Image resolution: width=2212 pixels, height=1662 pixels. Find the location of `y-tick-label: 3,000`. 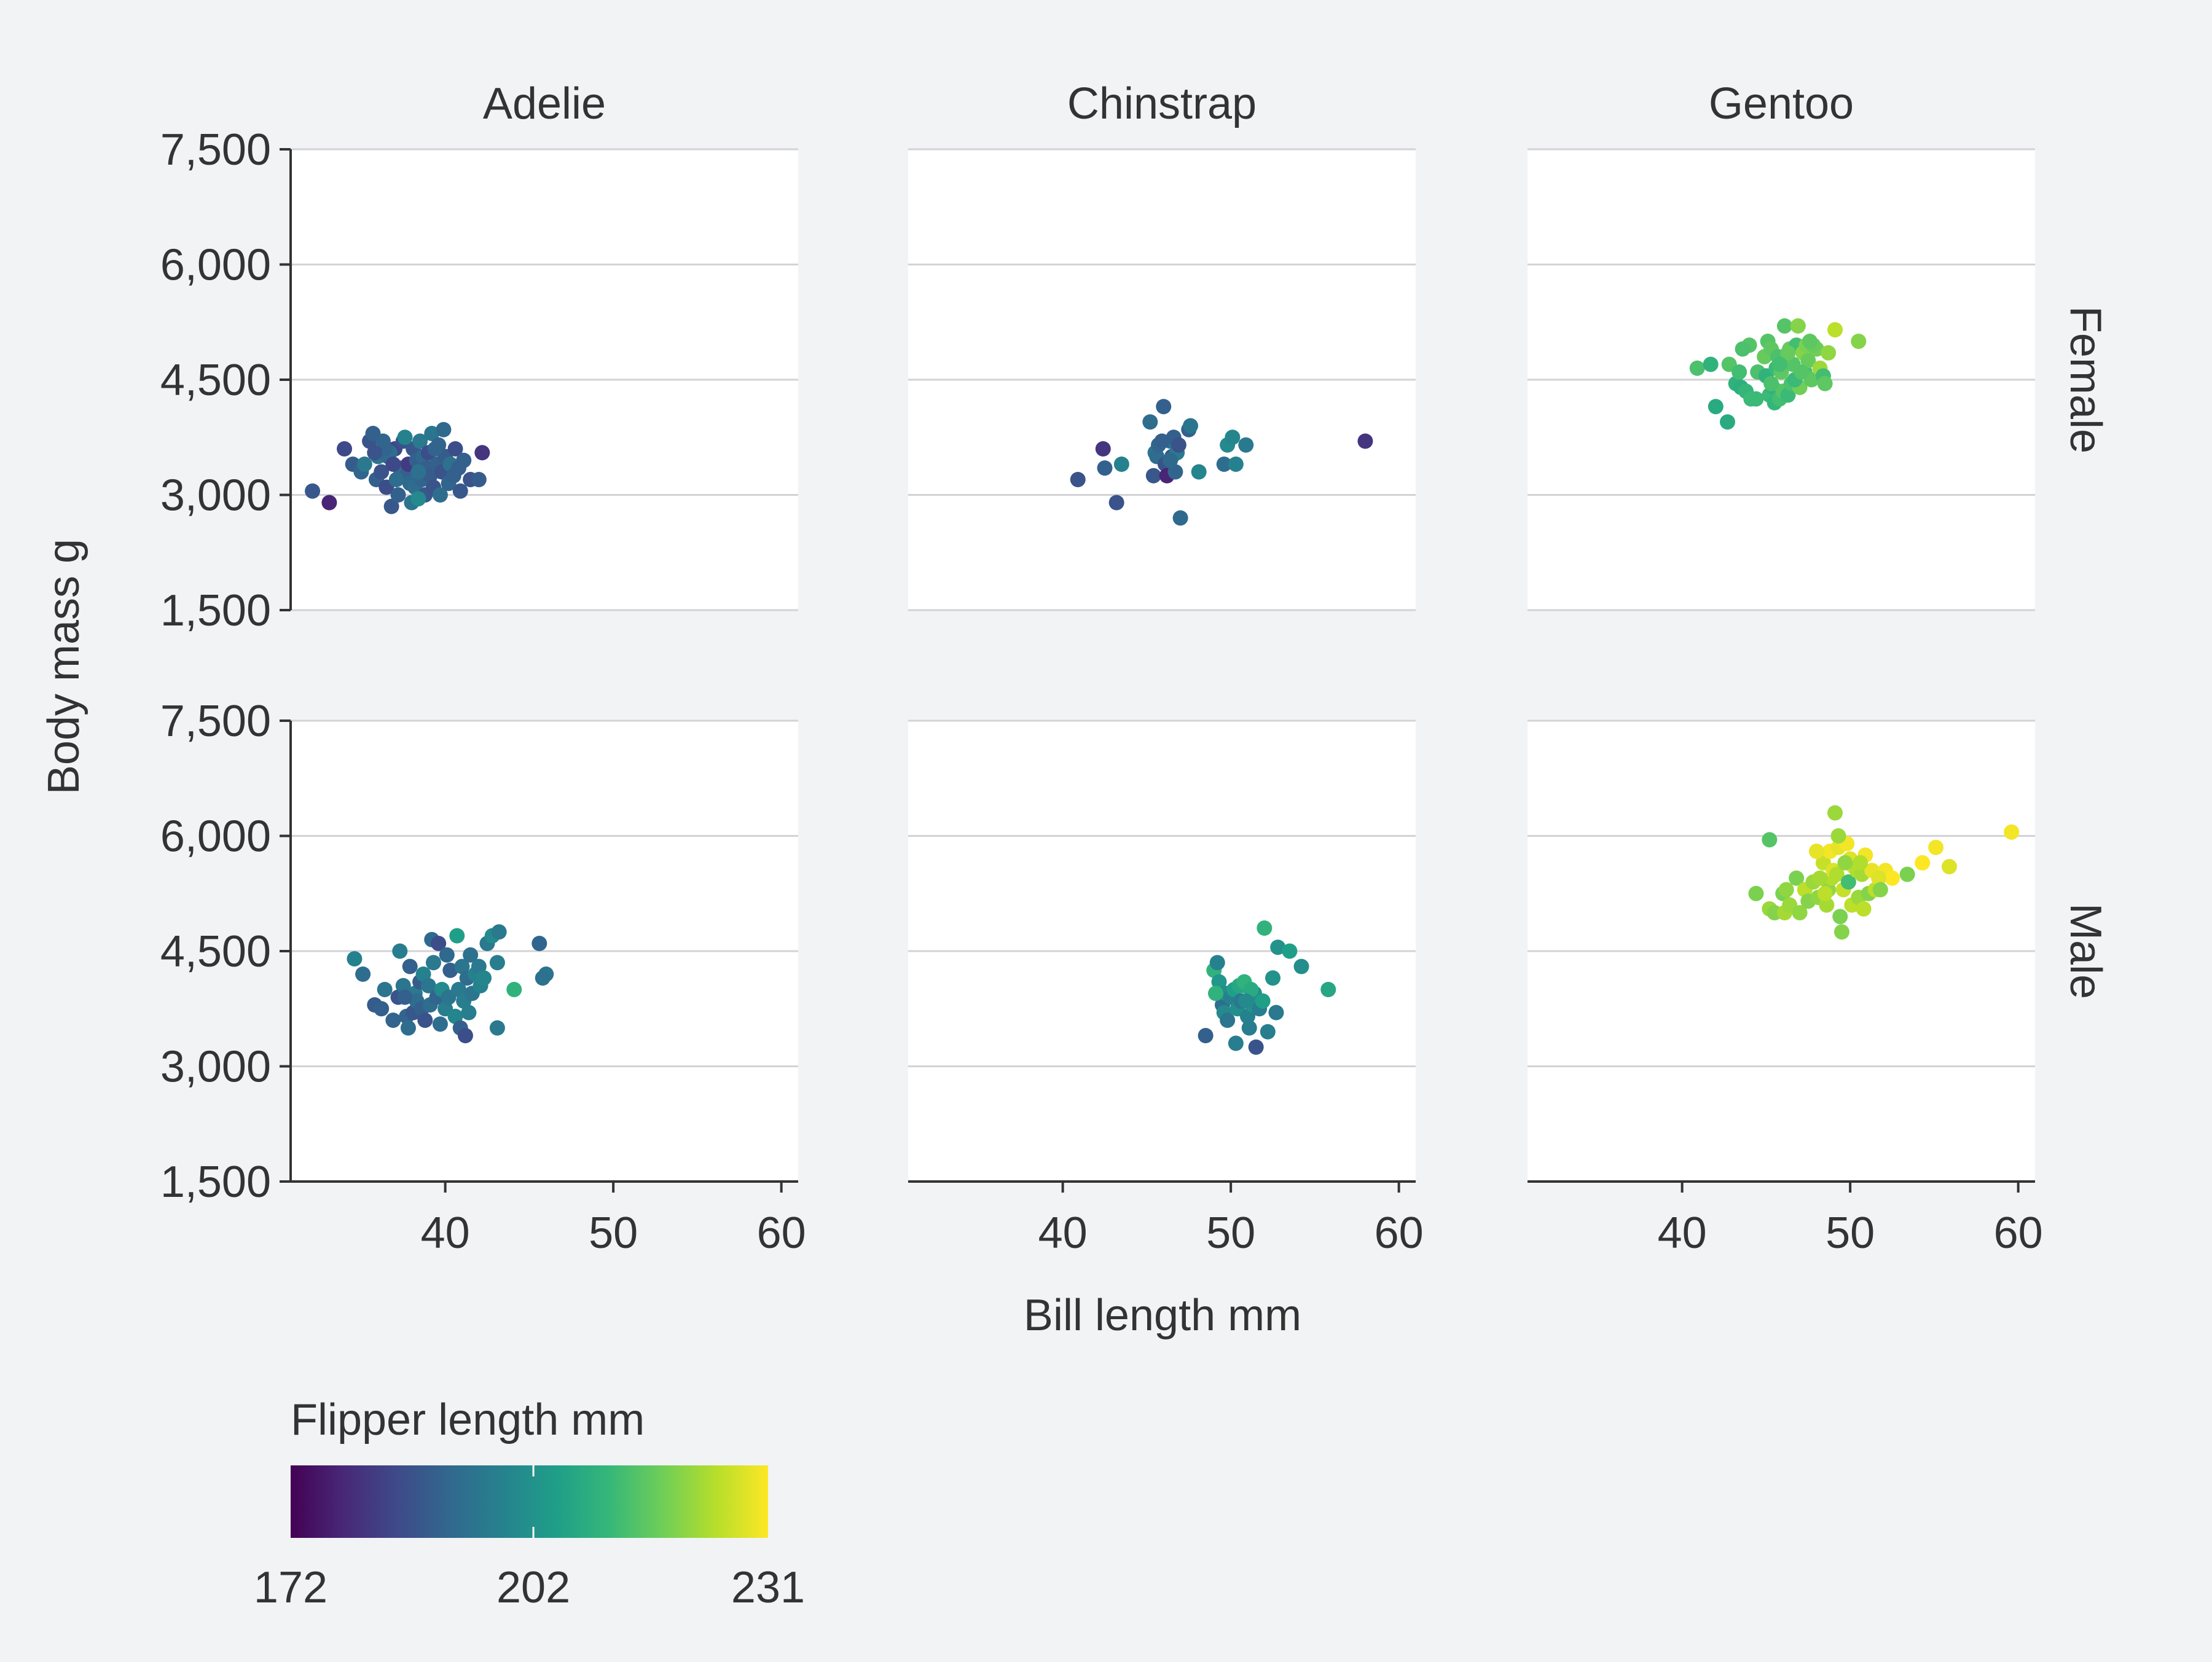

y-tick-label: 3,000 is located at coordinates (215, 1067).